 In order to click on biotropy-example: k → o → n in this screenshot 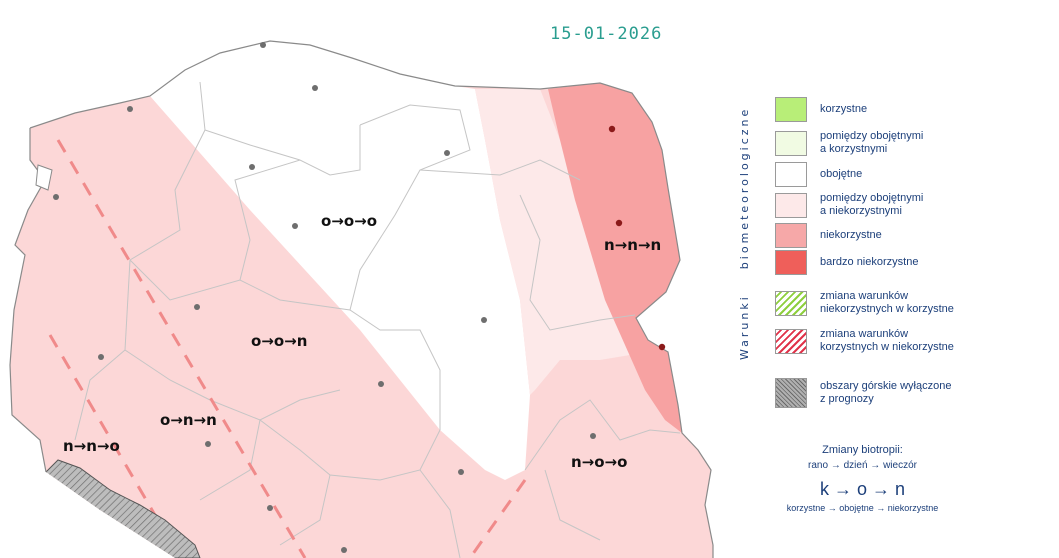, I will do `click(862, 489)`.